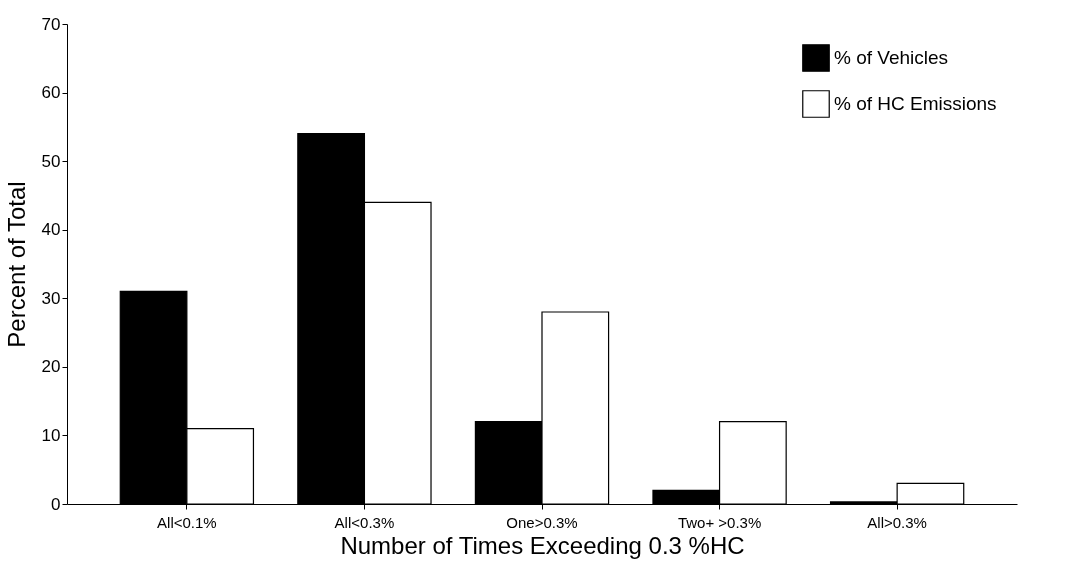  What do you see at coordinates (891, 57) in the screenshot?
I see `legend-label: % of Vehicles` at bounding box center [891, 57].